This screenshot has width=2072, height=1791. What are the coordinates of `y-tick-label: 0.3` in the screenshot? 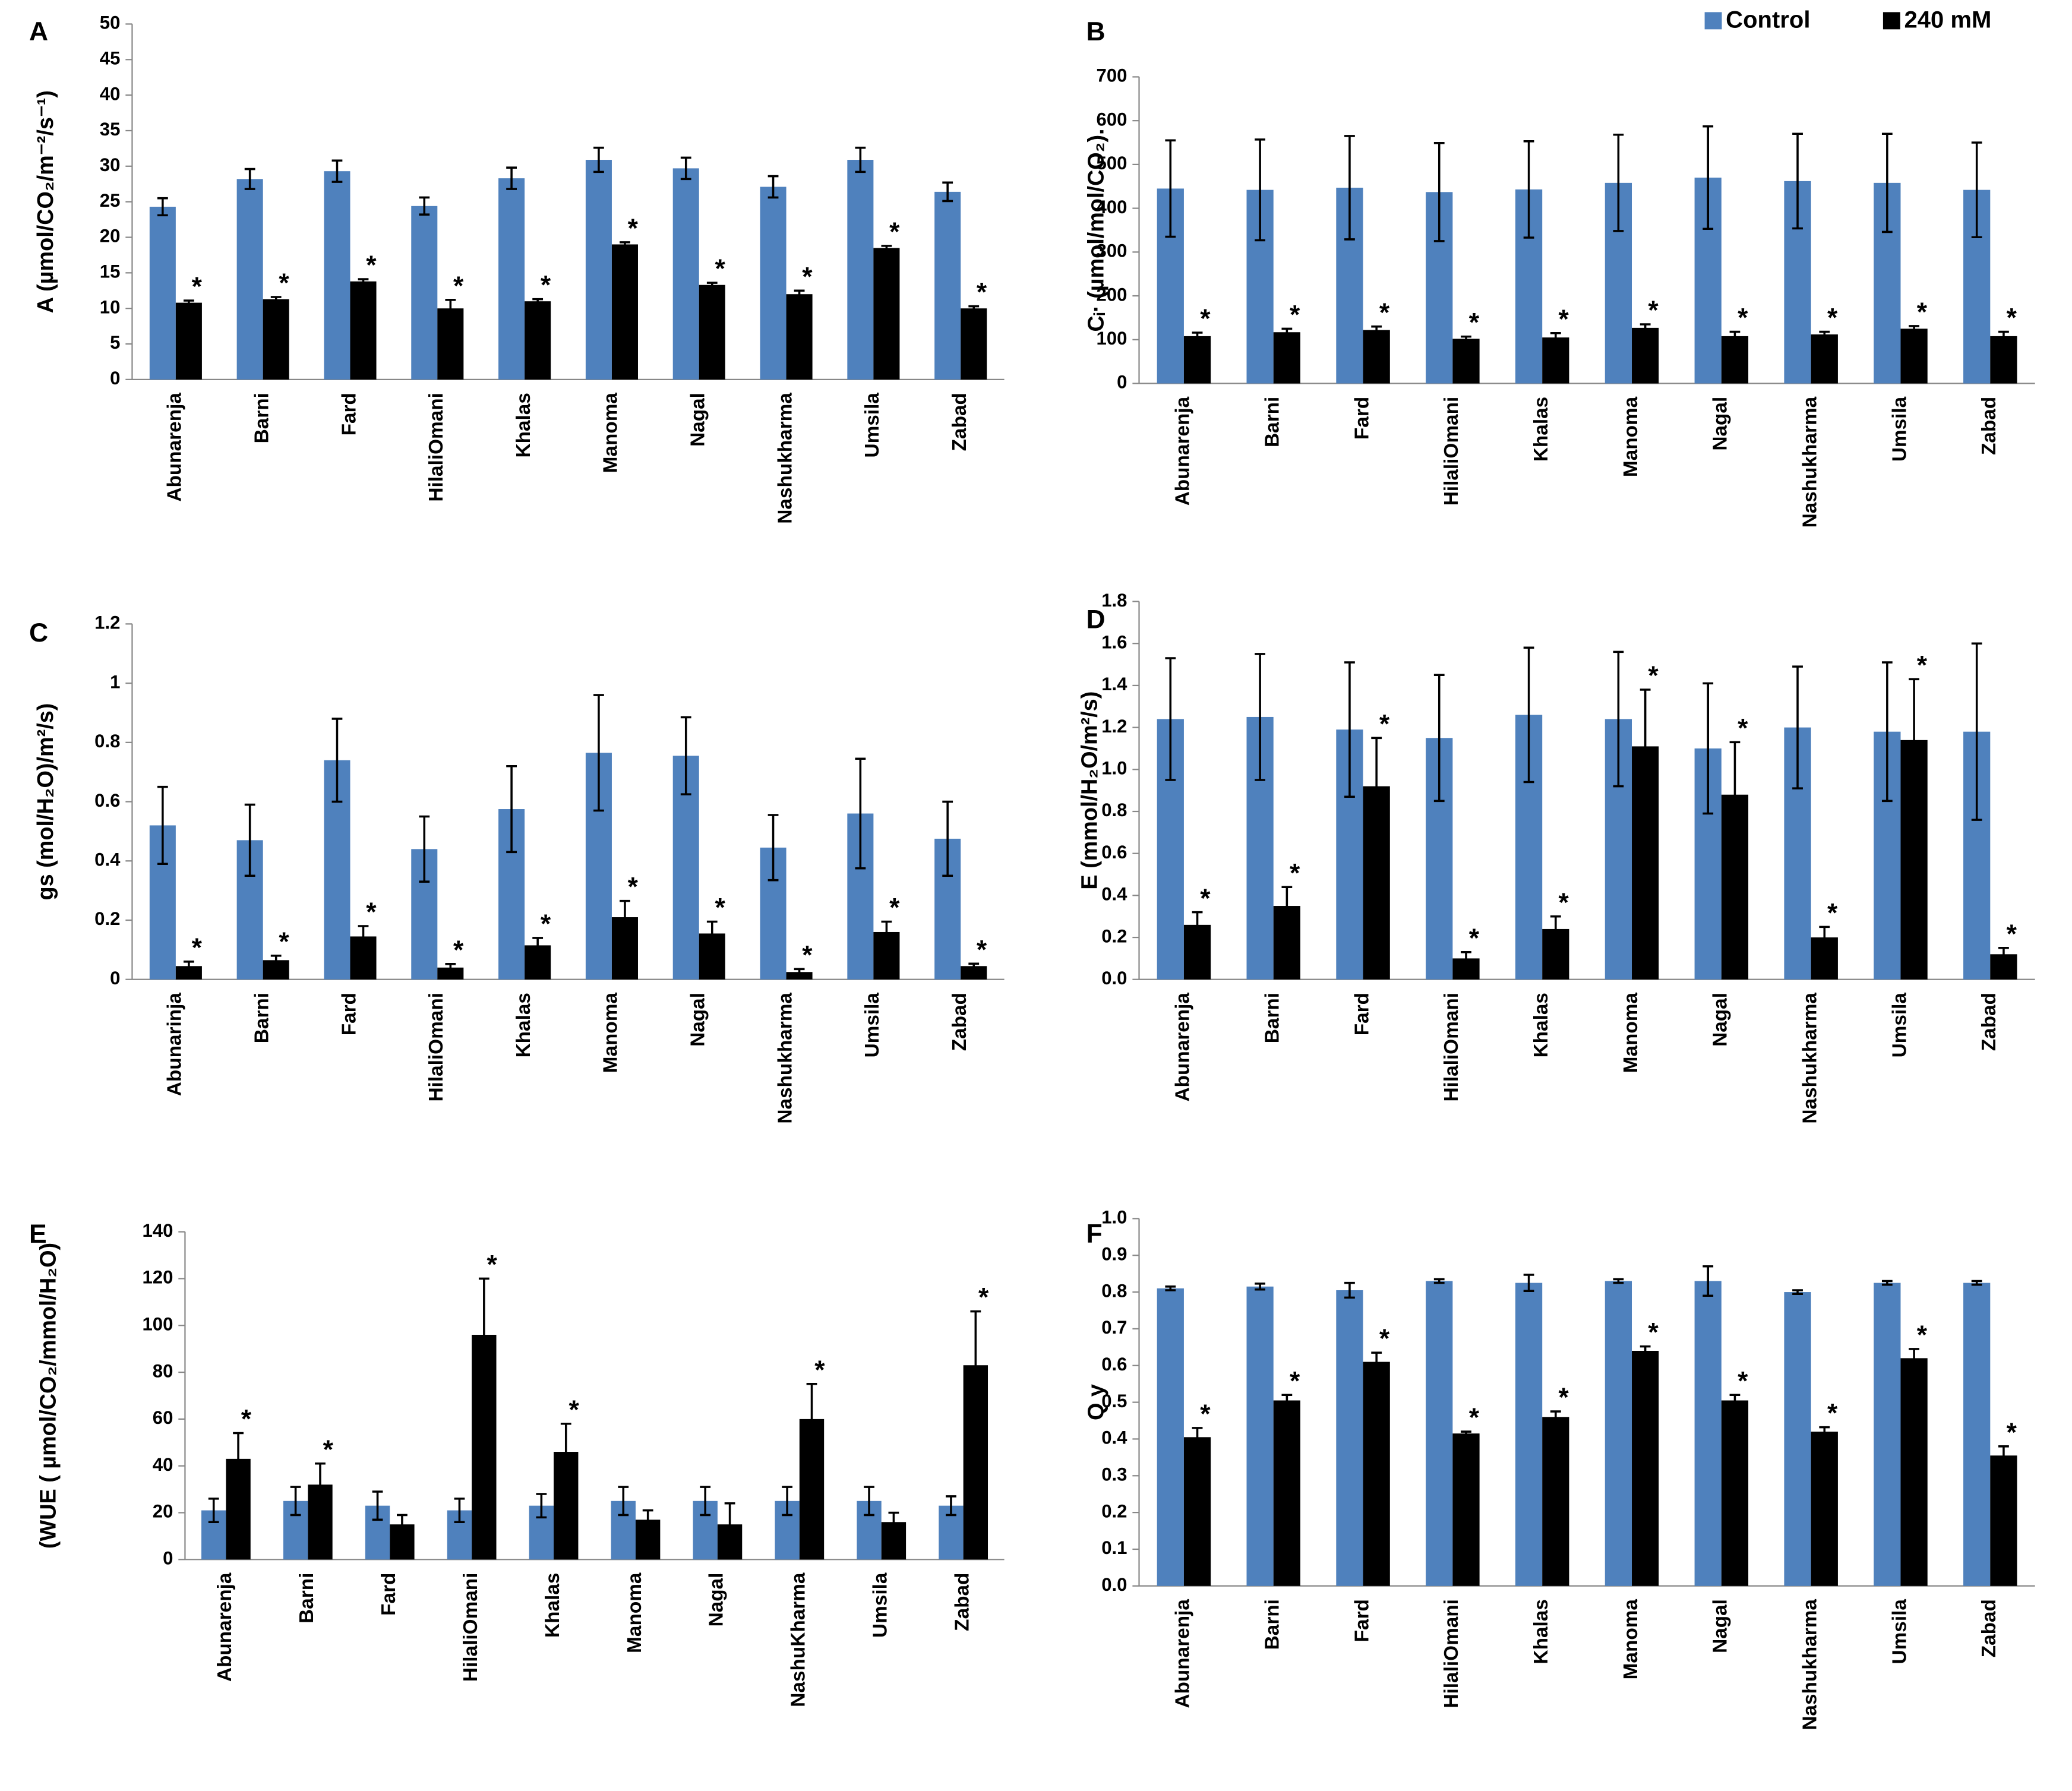 It's located at (1114, 1474).